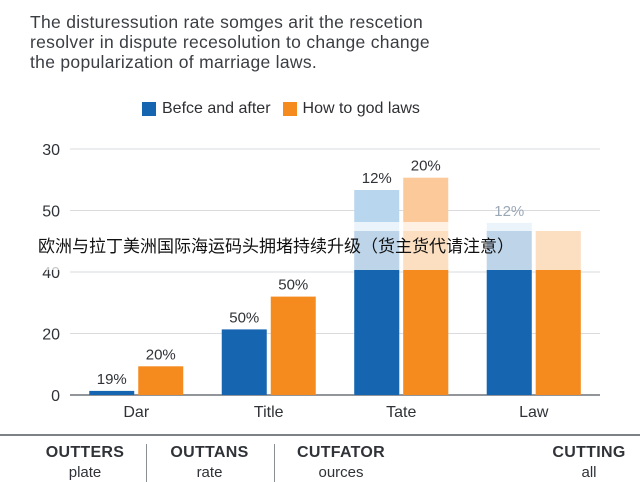  Describe the element at coordinates (174, 62) in the screenshot. I see `title-line-3: the popularization of marriage laws.` at that location.